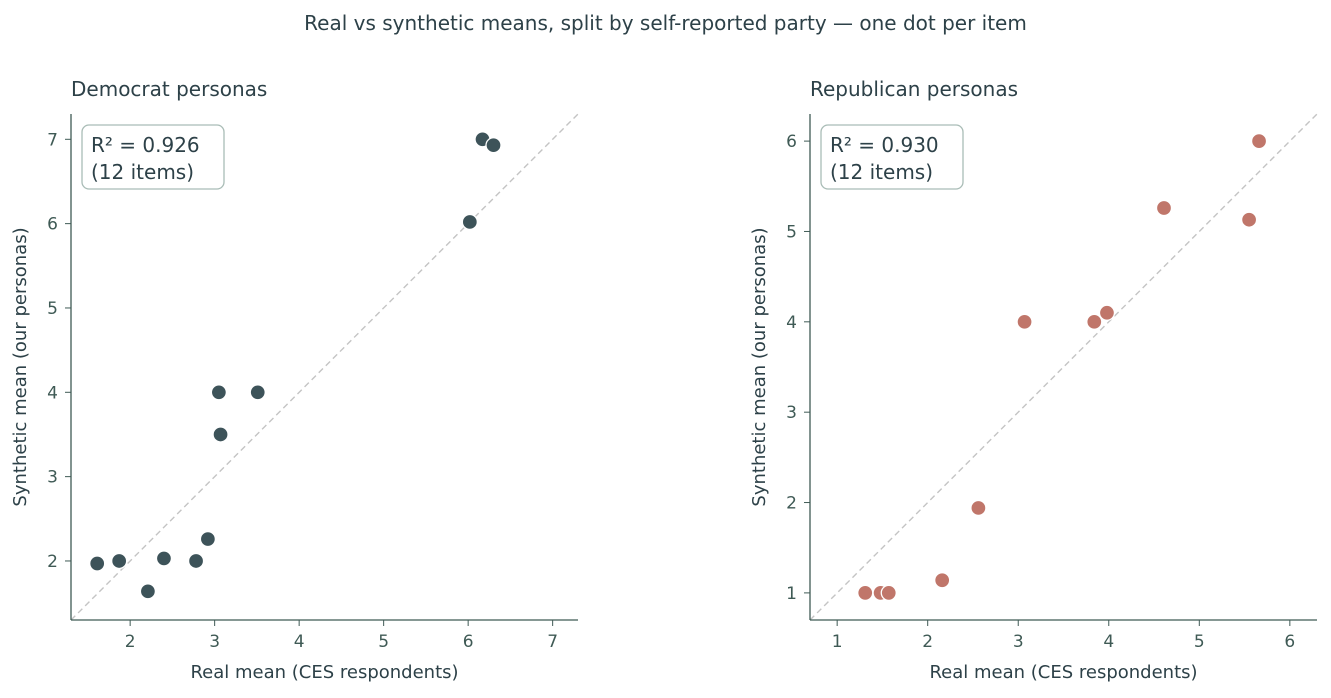 Image resolution: width=1331 pixels, height=698 pixels. Describe the element at coordinates (791, 504) in the screenshot. I see `rep-y-tick-label: 2` at that location.